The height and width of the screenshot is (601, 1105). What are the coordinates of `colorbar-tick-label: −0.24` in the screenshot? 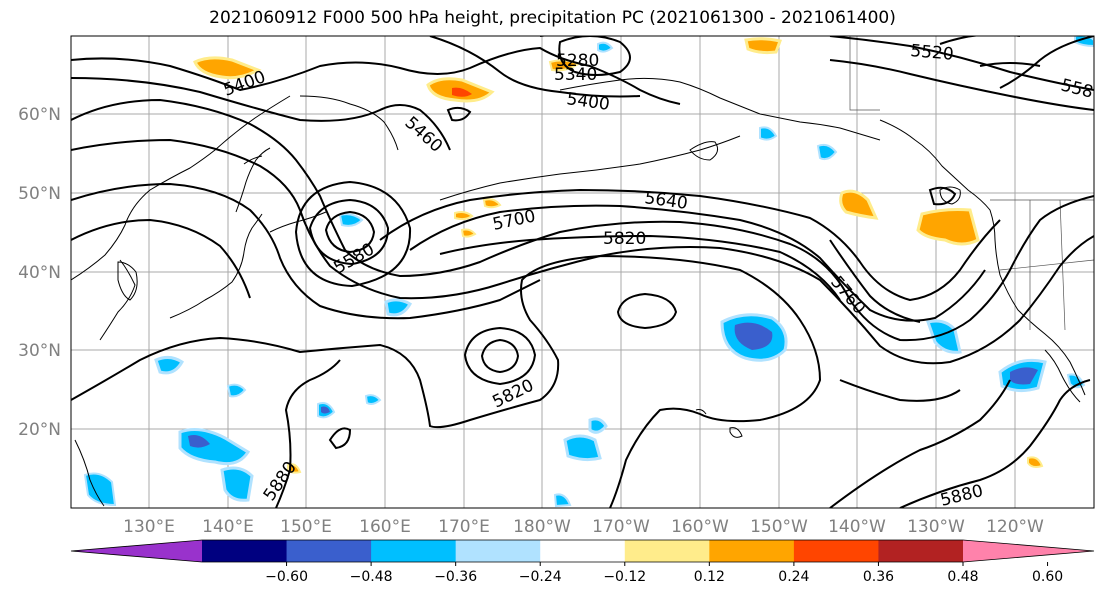 It's located at (540, 577).